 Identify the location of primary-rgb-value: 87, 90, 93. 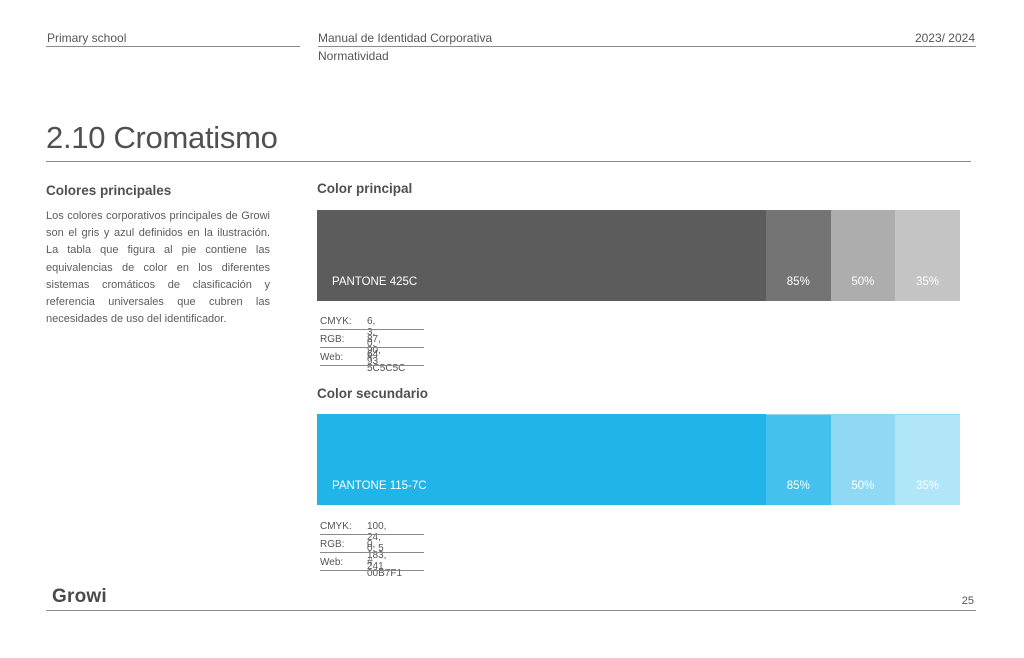
(374, 350).